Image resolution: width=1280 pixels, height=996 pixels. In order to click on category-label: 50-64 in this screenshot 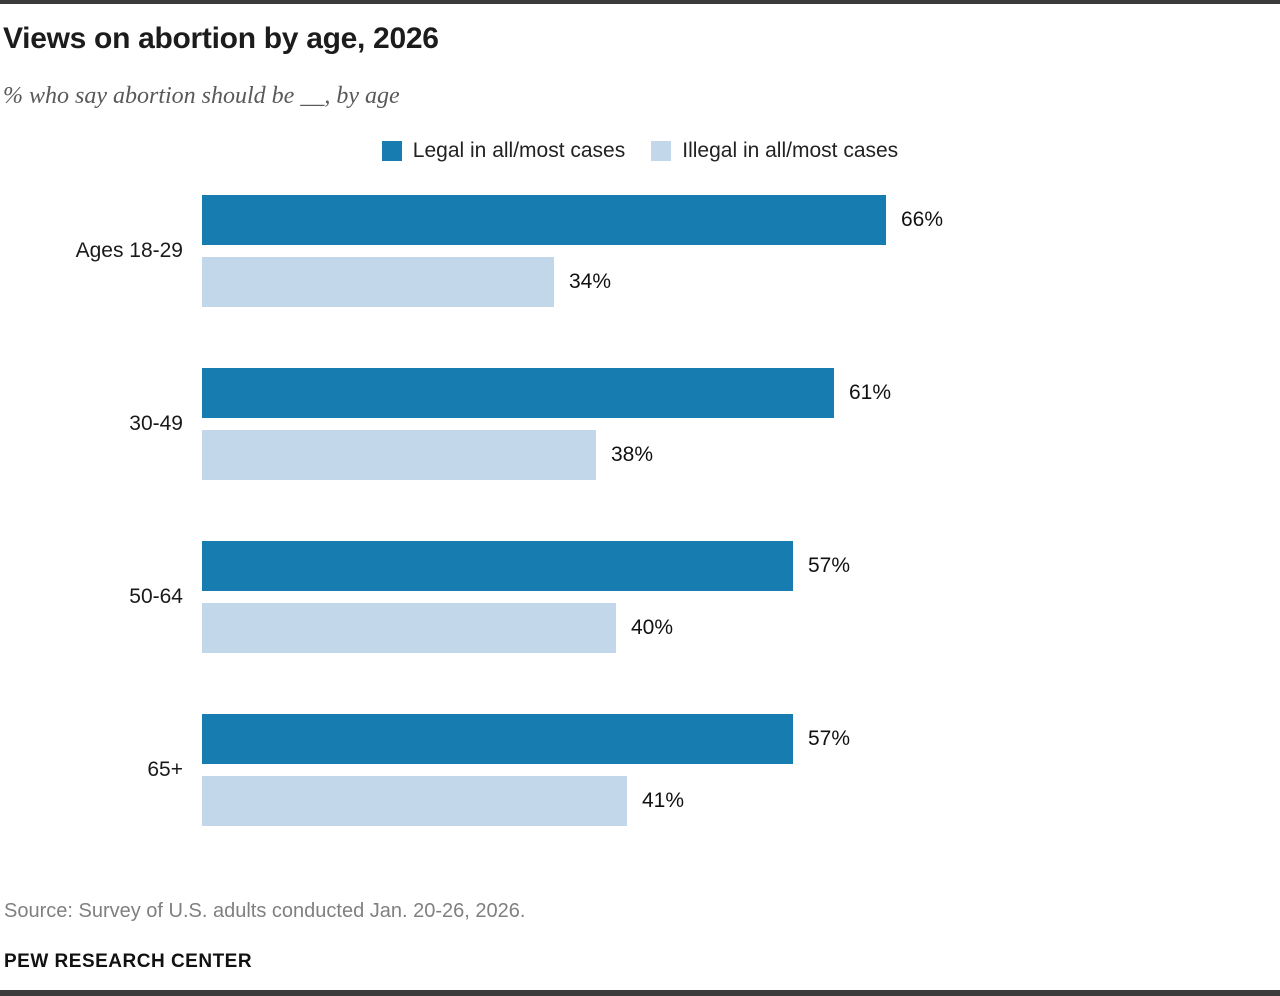, I will do `click(156, 596)`.